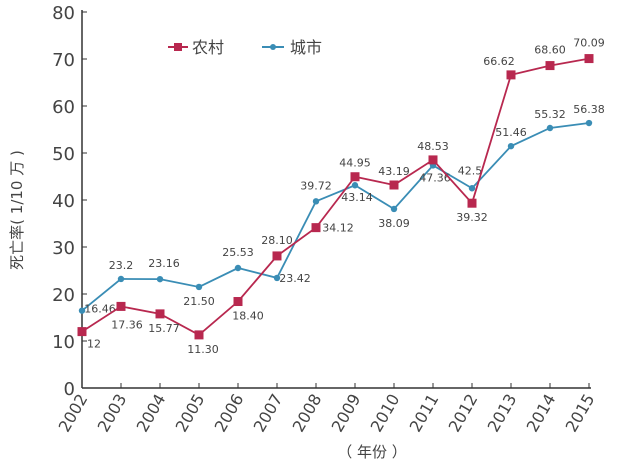 The width and height of the screenshot is (625, 473). Describe the element at coordinates (306, 47) in the screenshot. I see `legend-label-urban: 城市` at that location.